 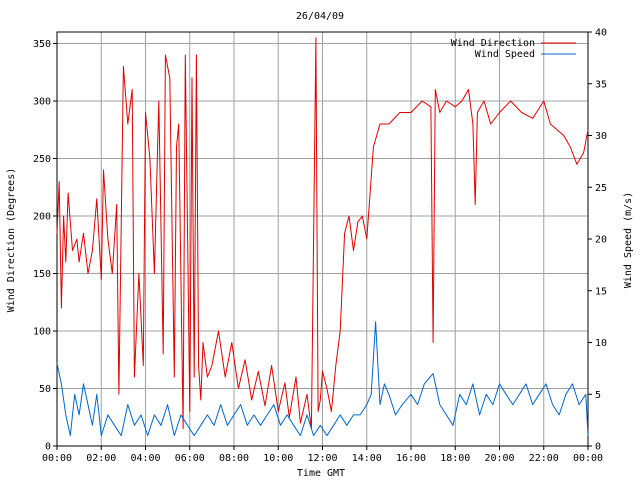 I want to click on legend-label: Wind Direction, so click(x=493, y=43).